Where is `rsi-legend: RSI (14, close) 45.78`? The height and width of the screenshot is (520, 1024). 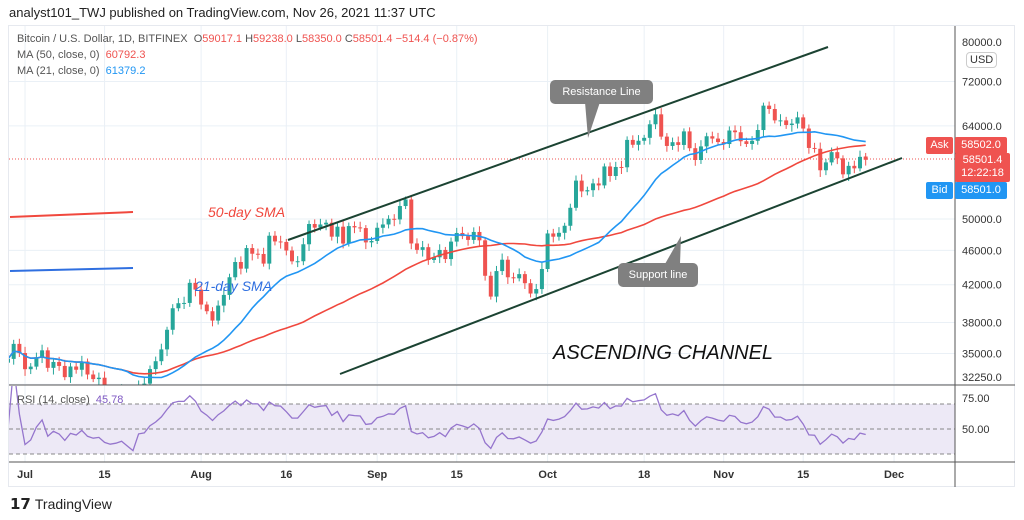
rsi-legend: RSI (14, close) 45.78 is located at coordinates (70, 400).